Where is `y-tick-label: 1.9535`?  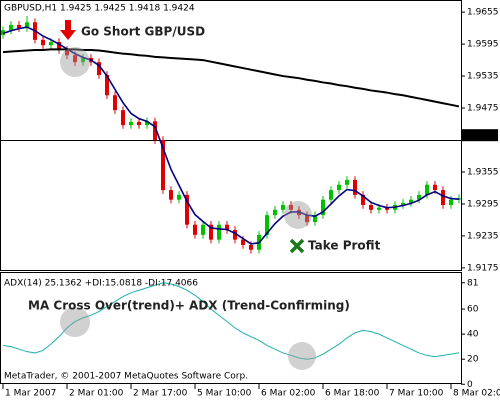 y-tick-label: 1.9535 is located at coordinates (483, 77).